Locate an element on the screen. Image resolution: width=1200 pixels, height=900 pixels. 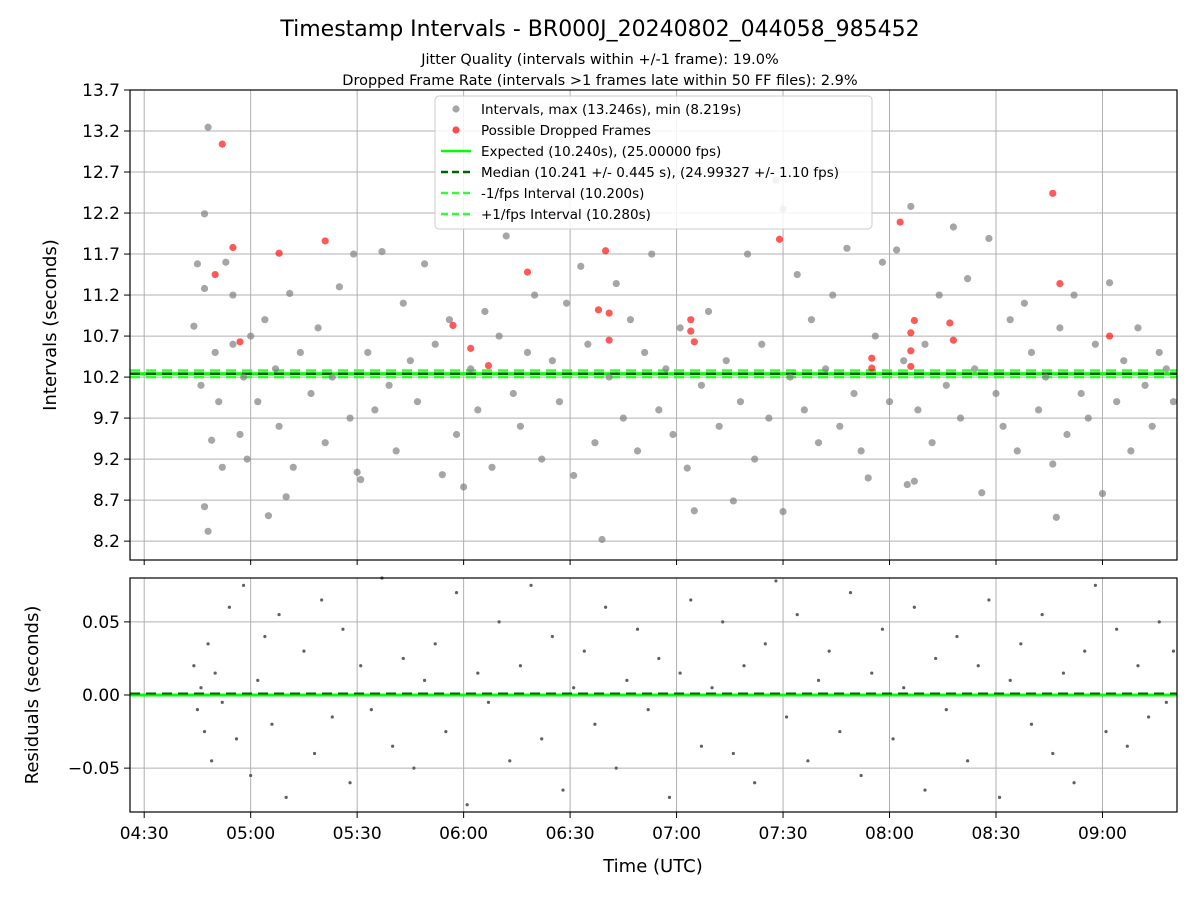
x-tick-label: 08:00 is located at coordinates (889, 834).